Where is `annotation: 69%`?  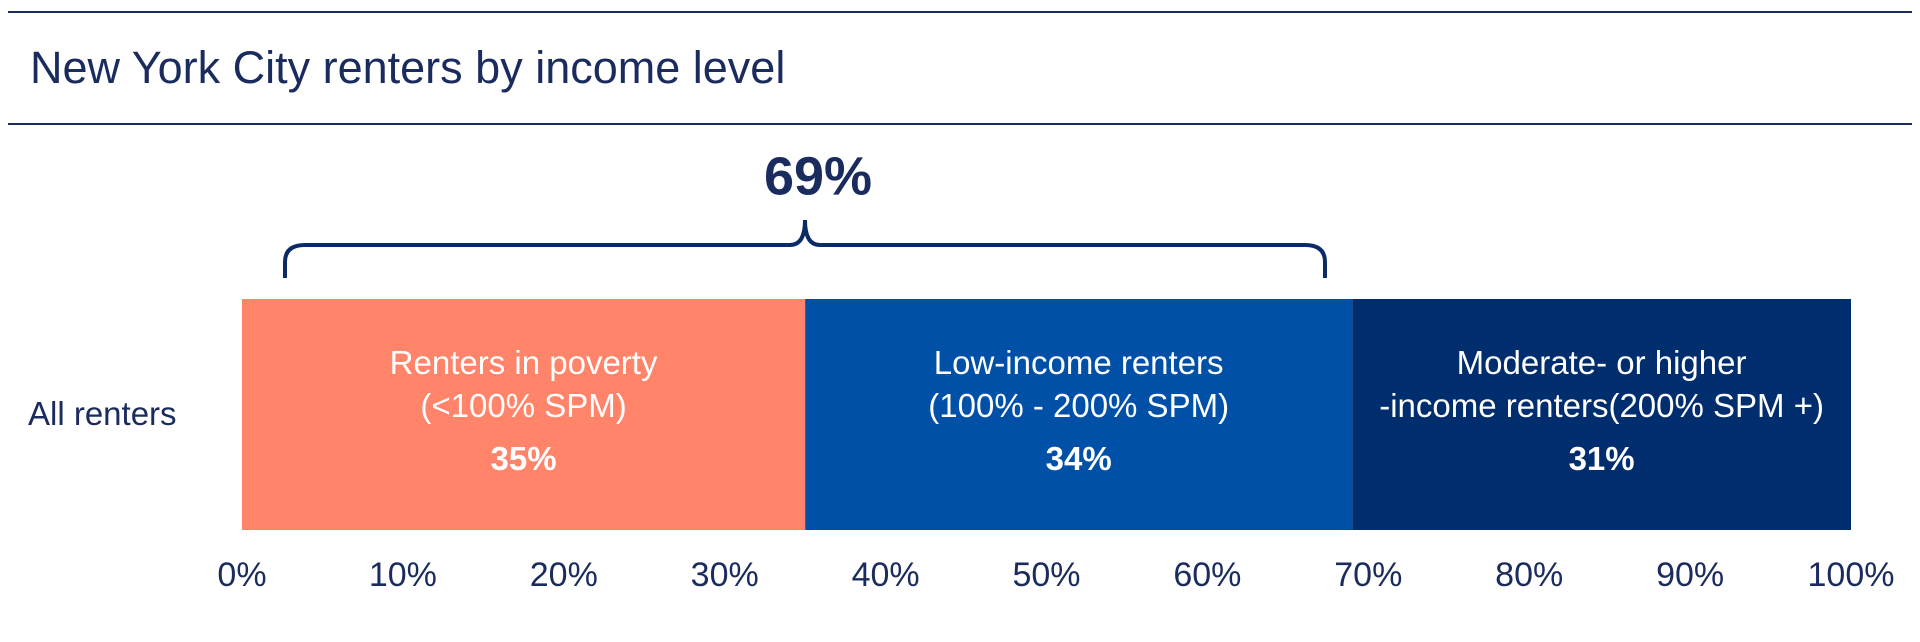
annotation: 69% is located at coordinates (818, 176).